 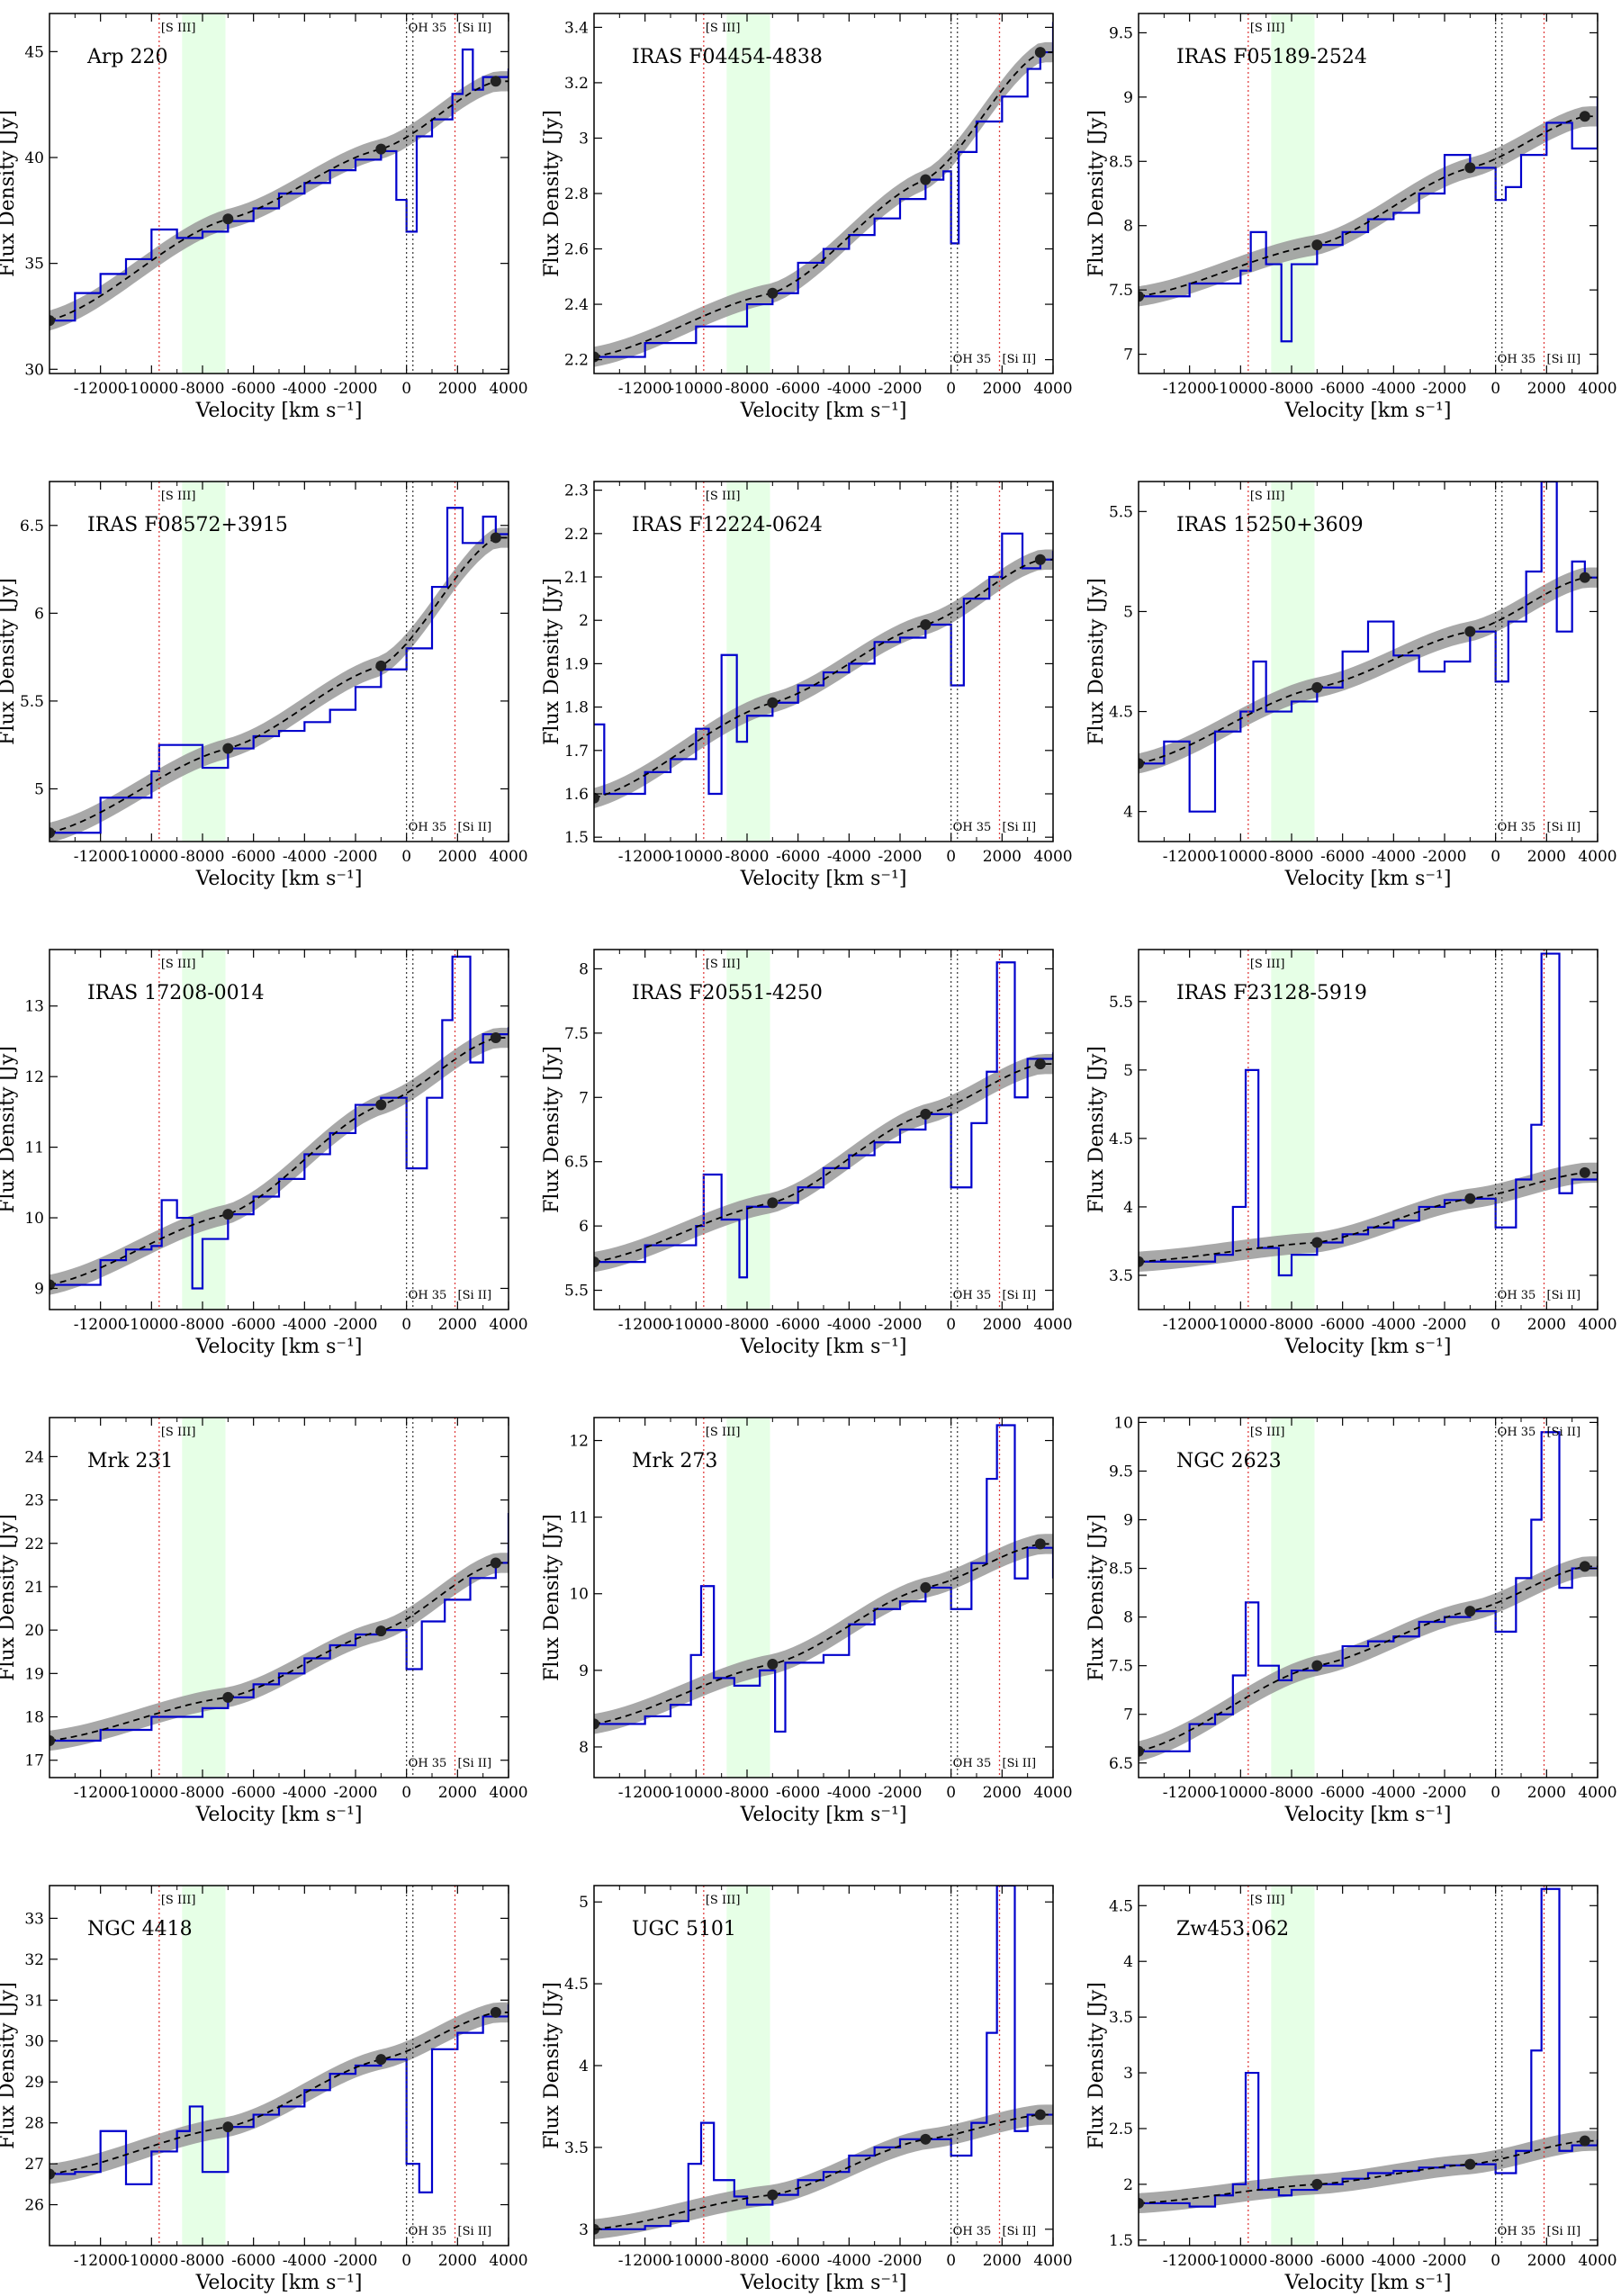 What do you see at coordinates (576, 838) in the screenshot?
I see `y-tick-label: 1.5` at bounding box center [576, 838].